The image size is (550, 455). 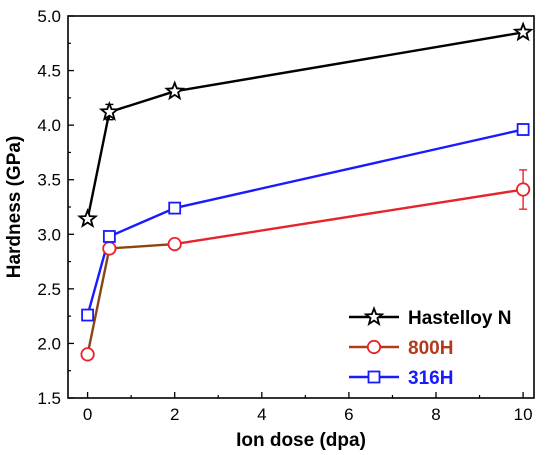 I want to click on legend-marker-800h, so click(x=374, y=347).